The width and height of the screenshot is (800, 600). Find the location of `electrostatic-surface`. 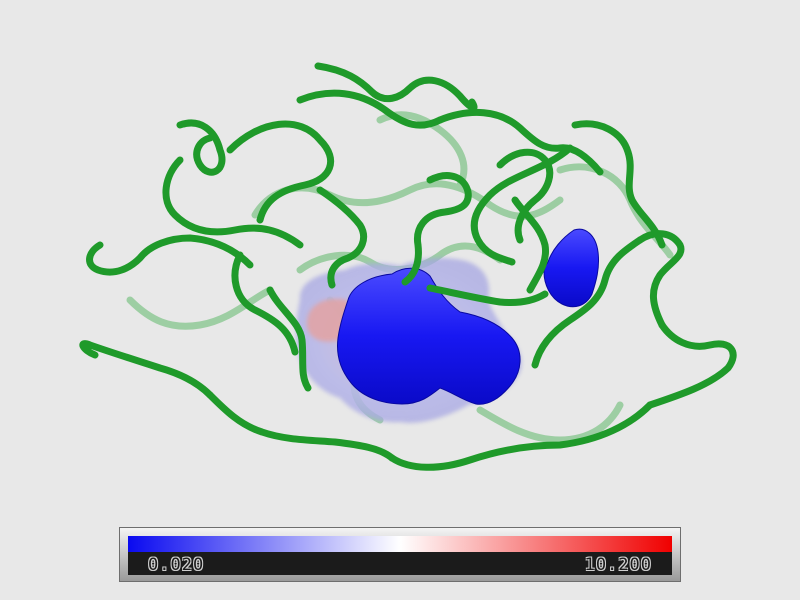

electrostatic-surface is located at coordinates (447, 325).